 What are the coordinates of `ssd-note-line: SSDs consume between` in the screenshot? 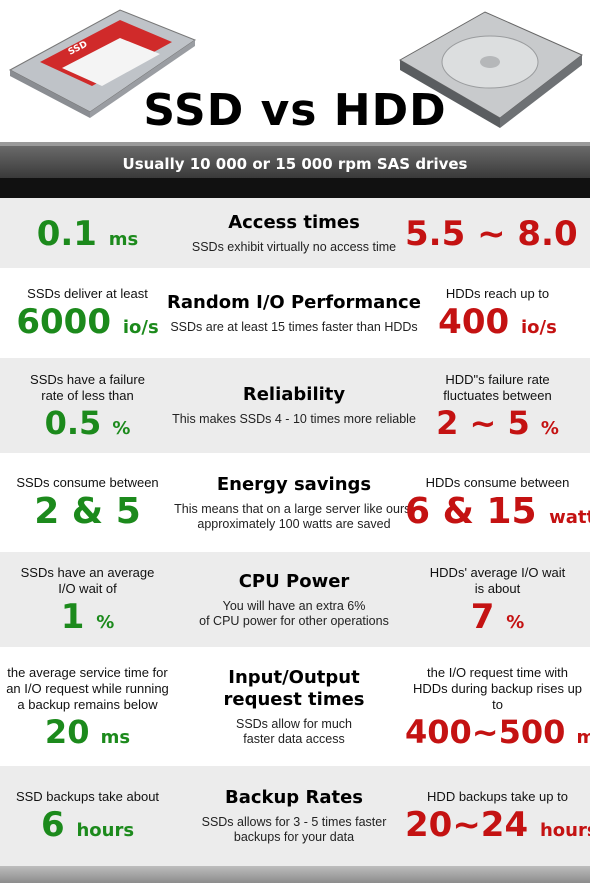 It's located at (87, 482).